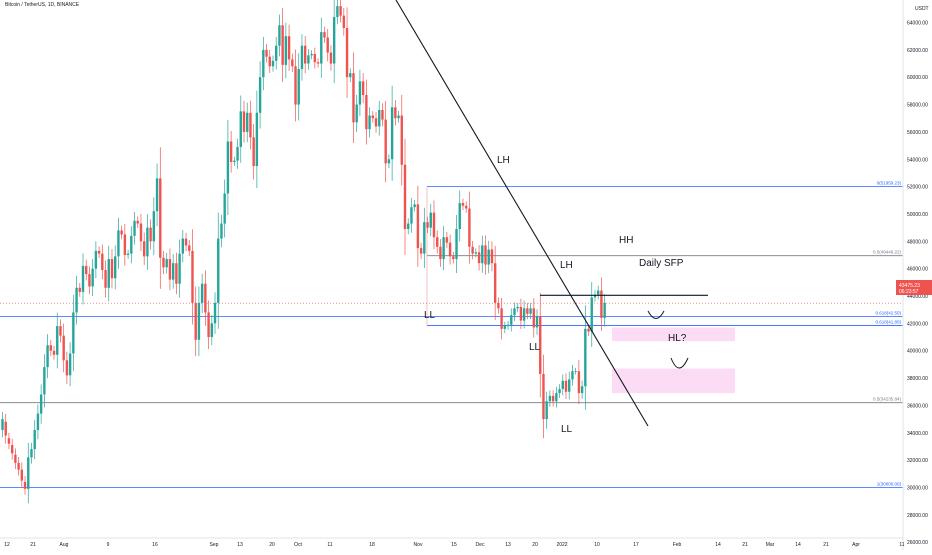 Image resolution: width=932 pixels, height=555 pixels. What do you see at coordinates (917, 488) in the screenshot?
I see `y-tick-label: 30000.00` at bounding box center [917, 488].